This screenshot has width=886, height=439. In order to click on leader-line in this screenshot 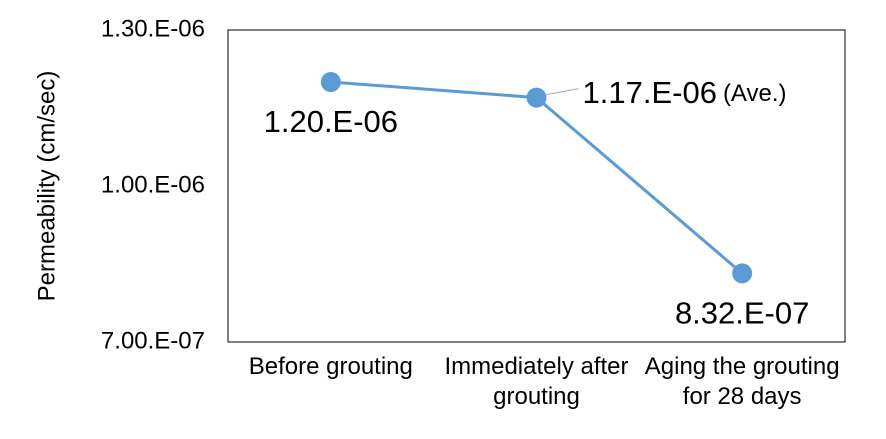, I will do `click(562, 92)`.